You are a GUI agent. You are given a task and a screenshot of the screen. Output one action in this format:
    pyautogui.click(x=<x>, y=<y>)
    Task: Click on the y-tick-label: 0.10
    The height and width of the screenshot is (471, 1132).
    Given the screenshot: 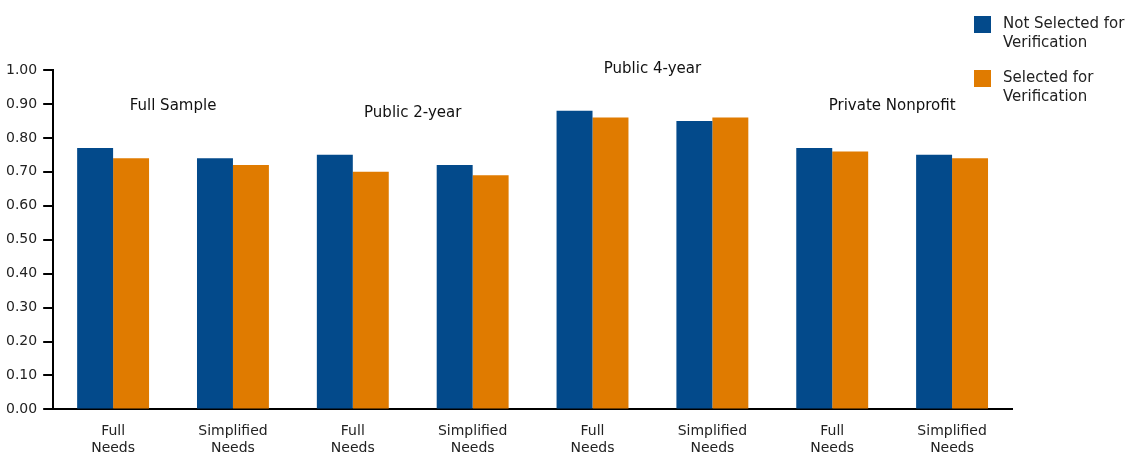 What is the action you would take?
    pyautogui.click(x=22, y=374)
    